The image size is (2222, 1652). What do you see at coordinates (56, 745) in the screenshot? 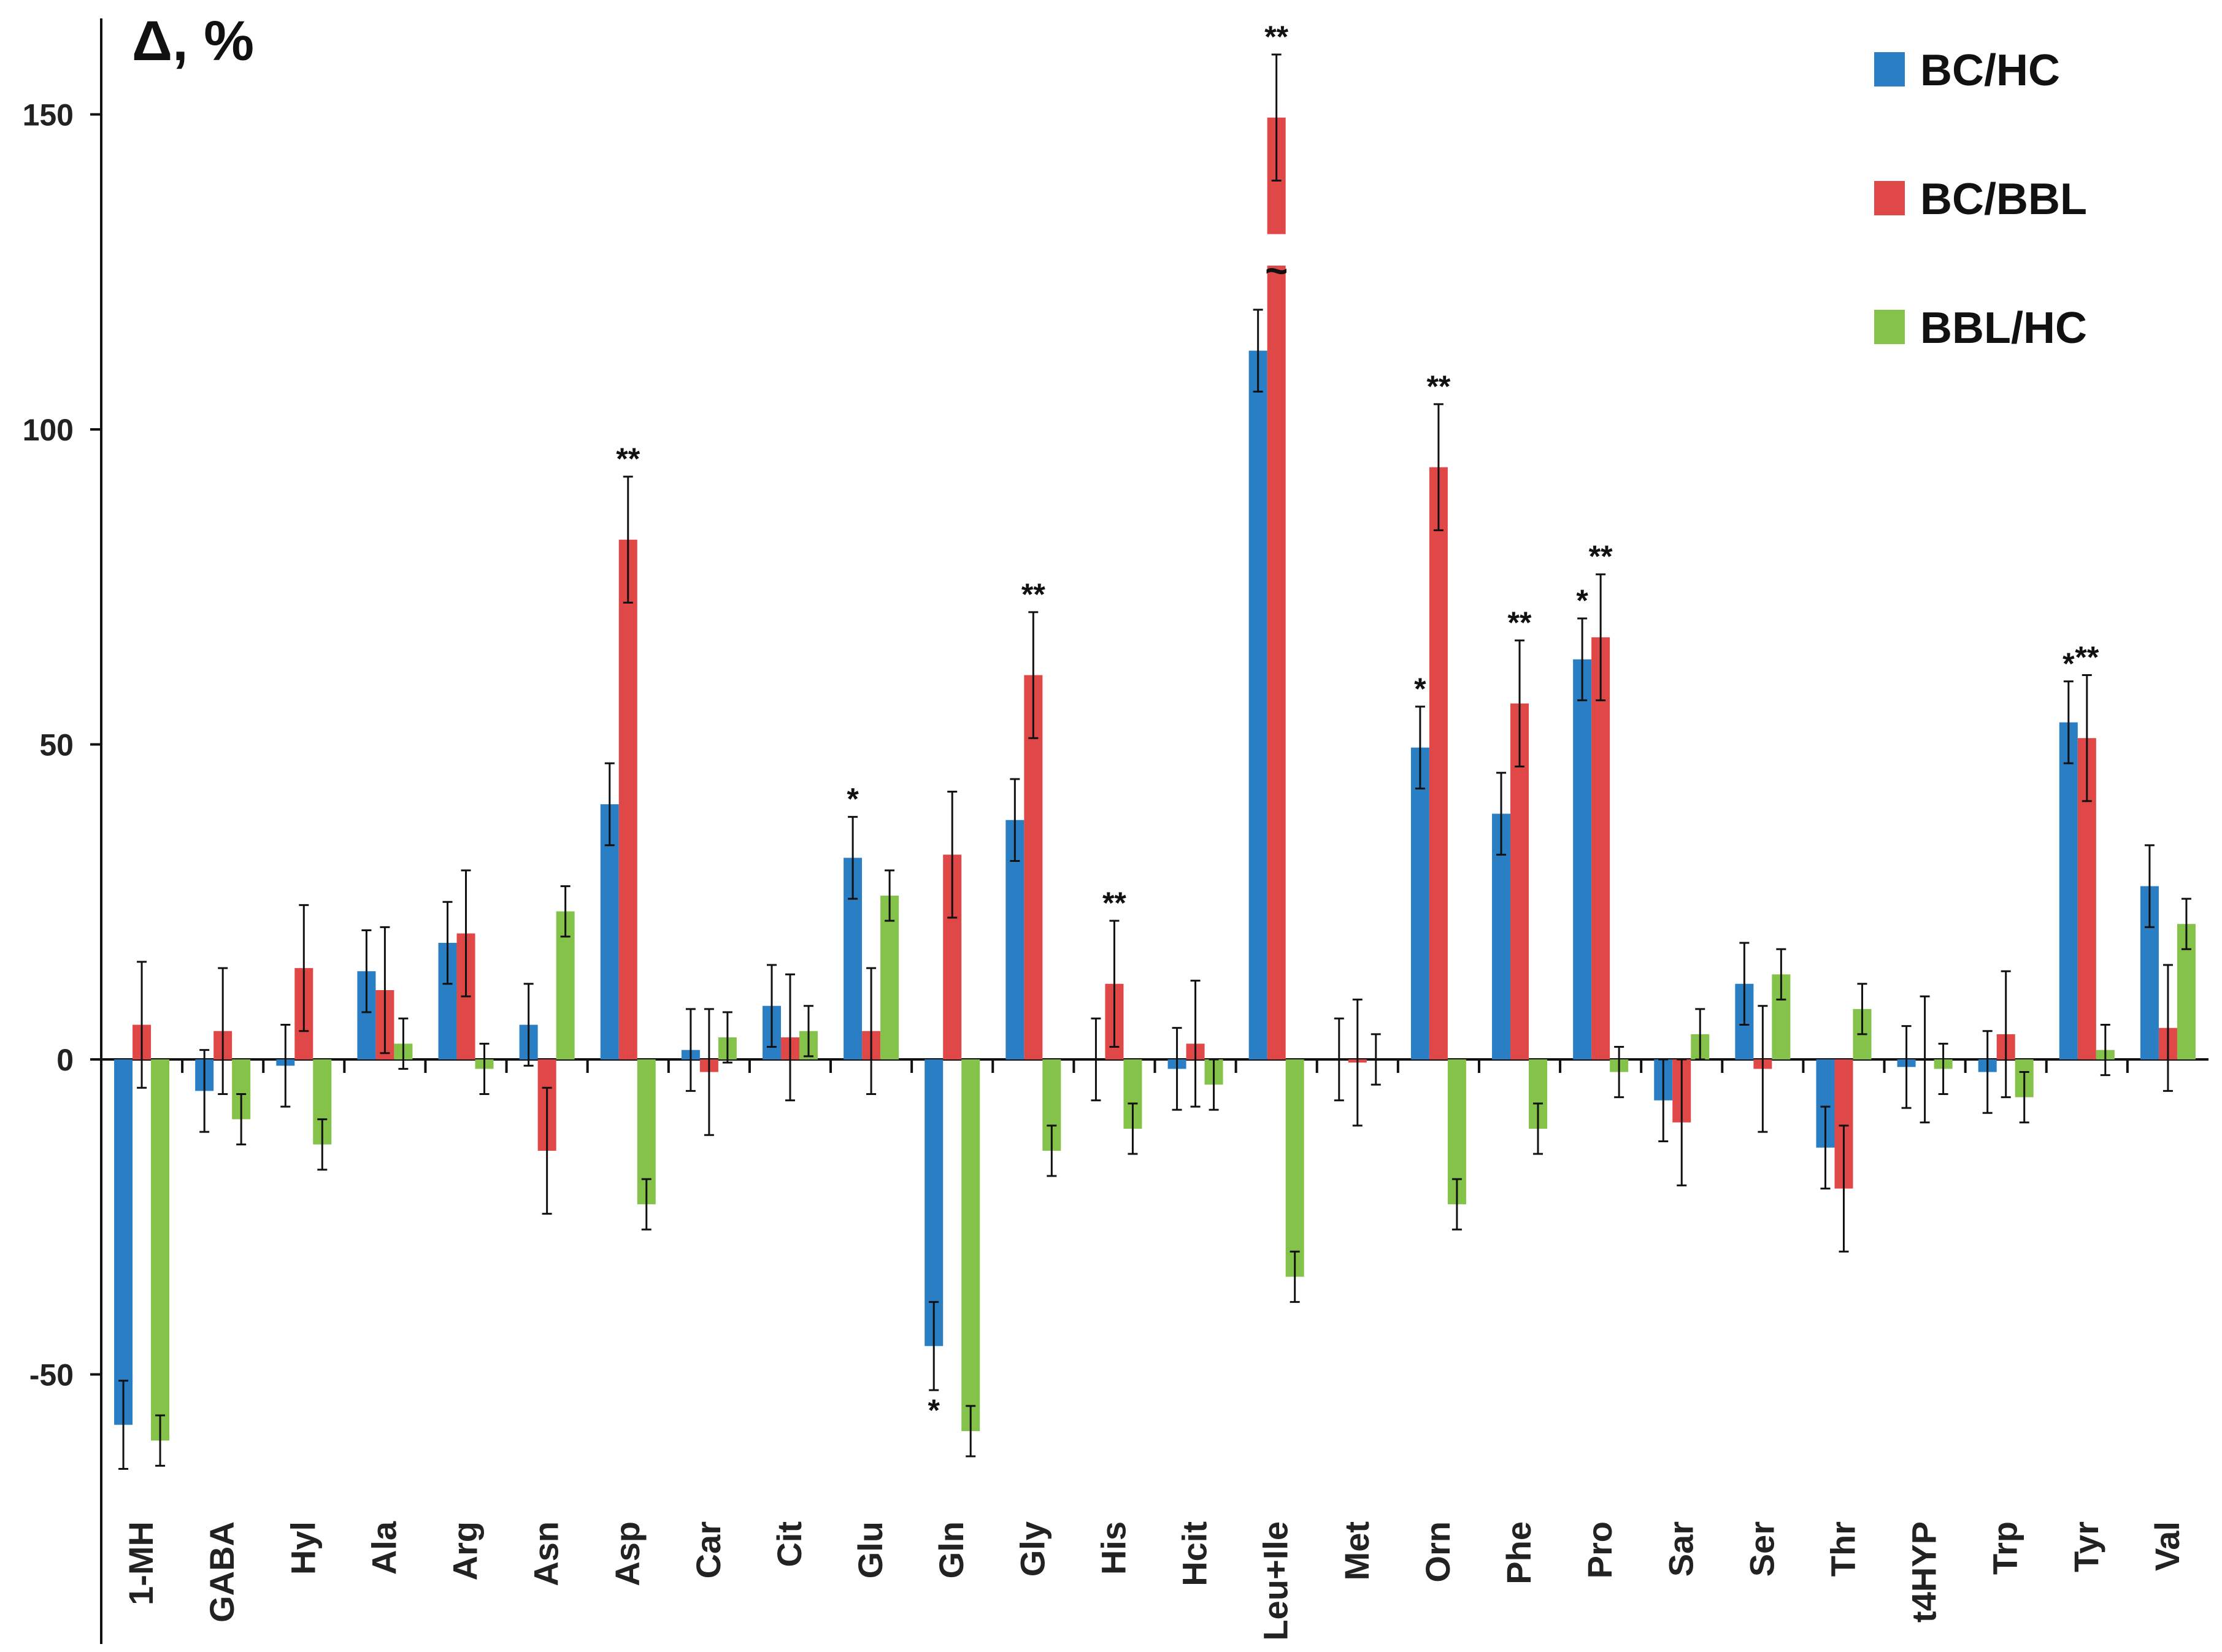
I see `y-tick-label: 50` at bounding box center [56, 745].